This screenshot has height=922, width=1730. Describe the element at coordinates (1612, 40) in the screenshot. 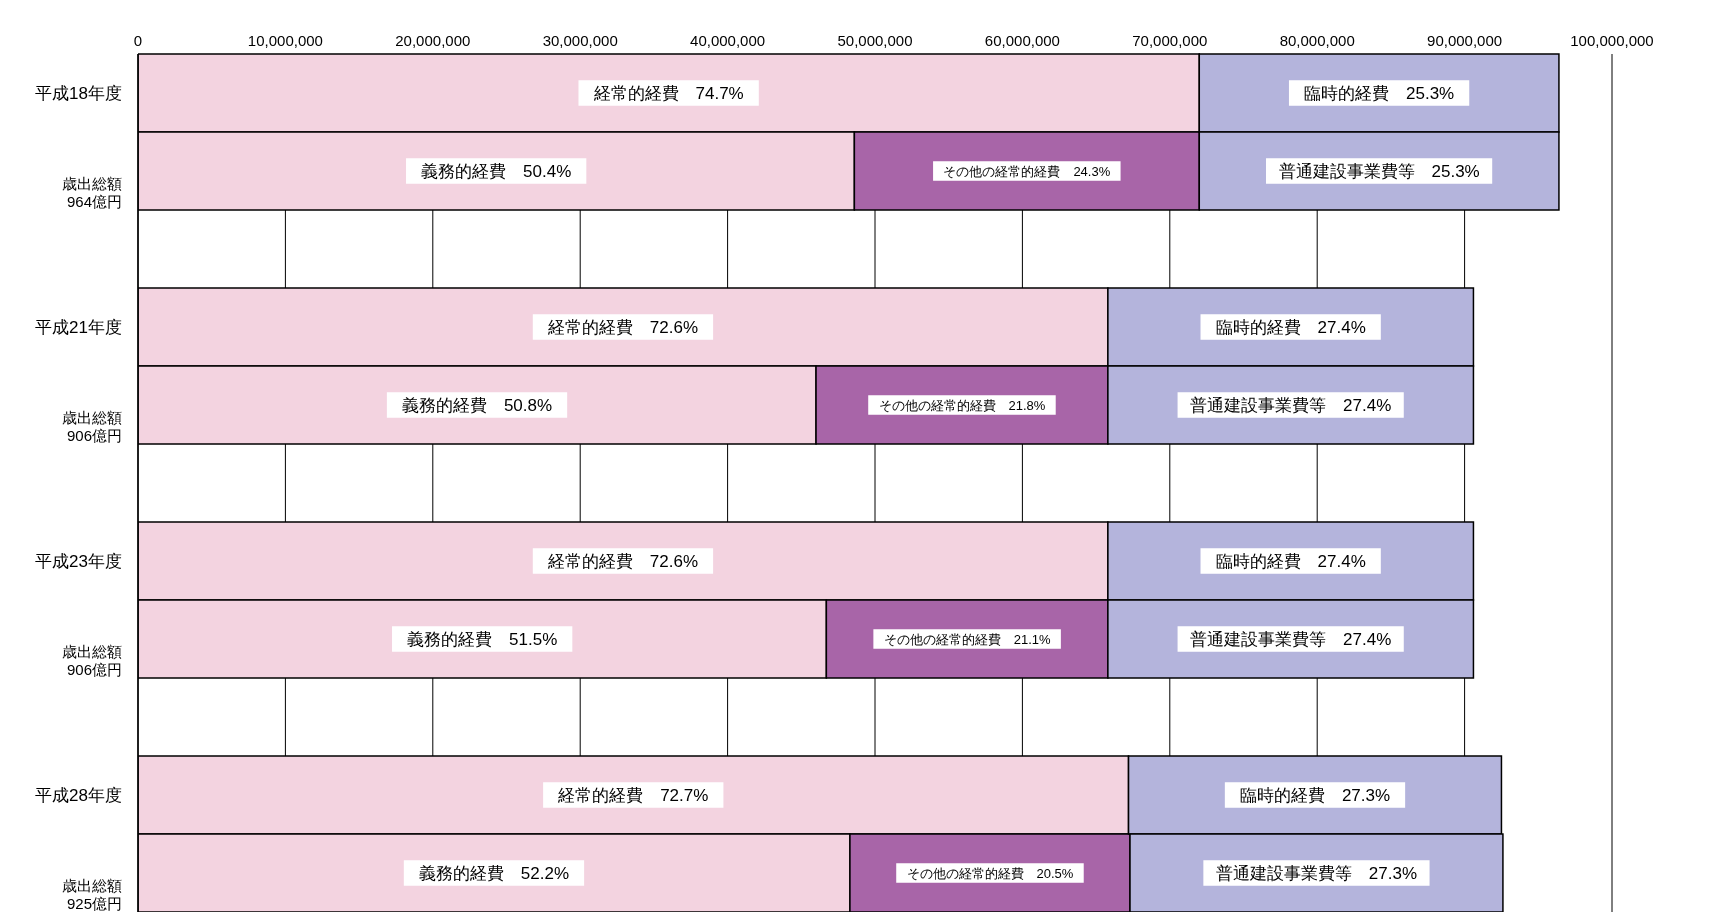

I see `x-tick-label: 100,000,000` at that location.